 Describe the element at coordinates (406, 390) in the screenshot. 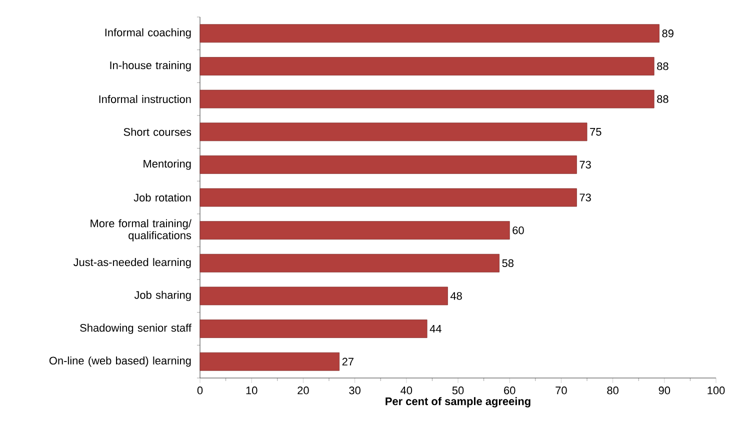

I see `x-tick-label: 40` at that location.